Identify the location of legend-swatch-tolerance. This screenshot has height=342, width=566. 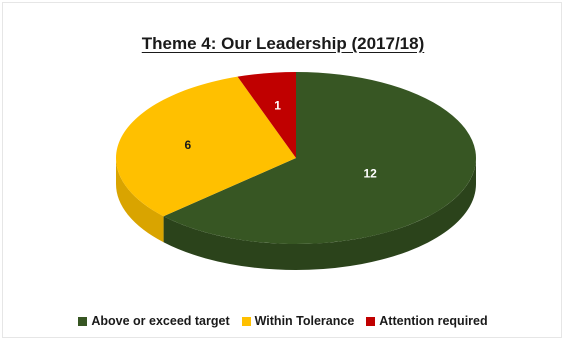
(246, 321).